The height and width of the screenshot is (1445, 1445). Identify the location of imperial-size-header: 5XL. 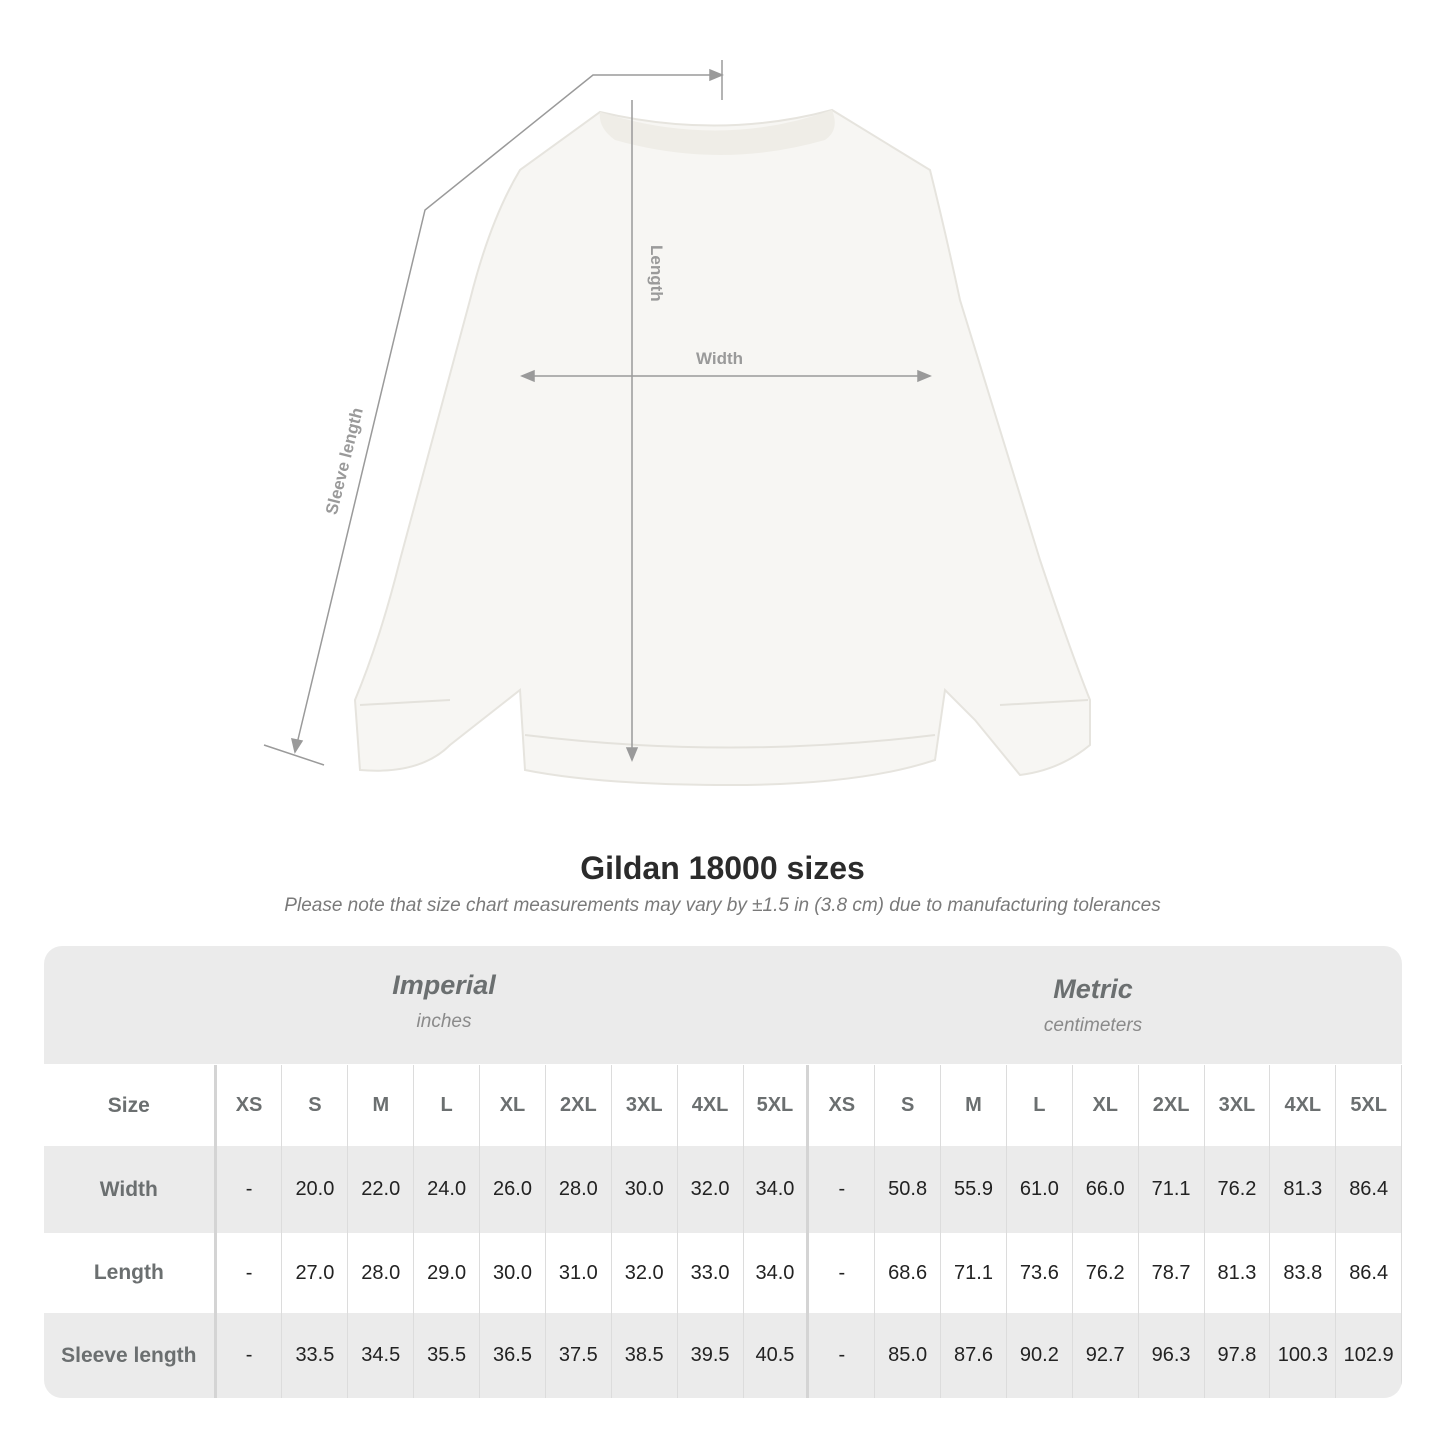
(777, 1105).